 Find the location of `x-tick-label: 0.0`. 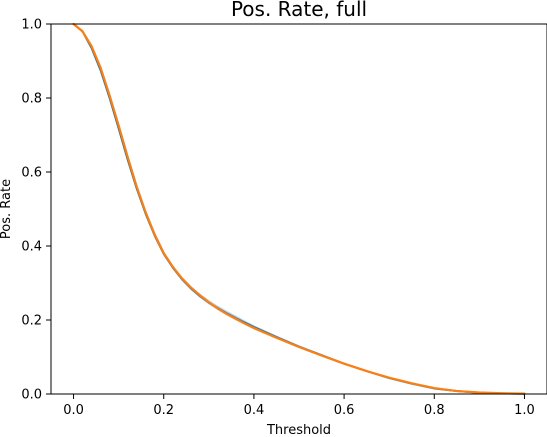

x-tick-label: 0.0 is located at coordinates (73, 410).